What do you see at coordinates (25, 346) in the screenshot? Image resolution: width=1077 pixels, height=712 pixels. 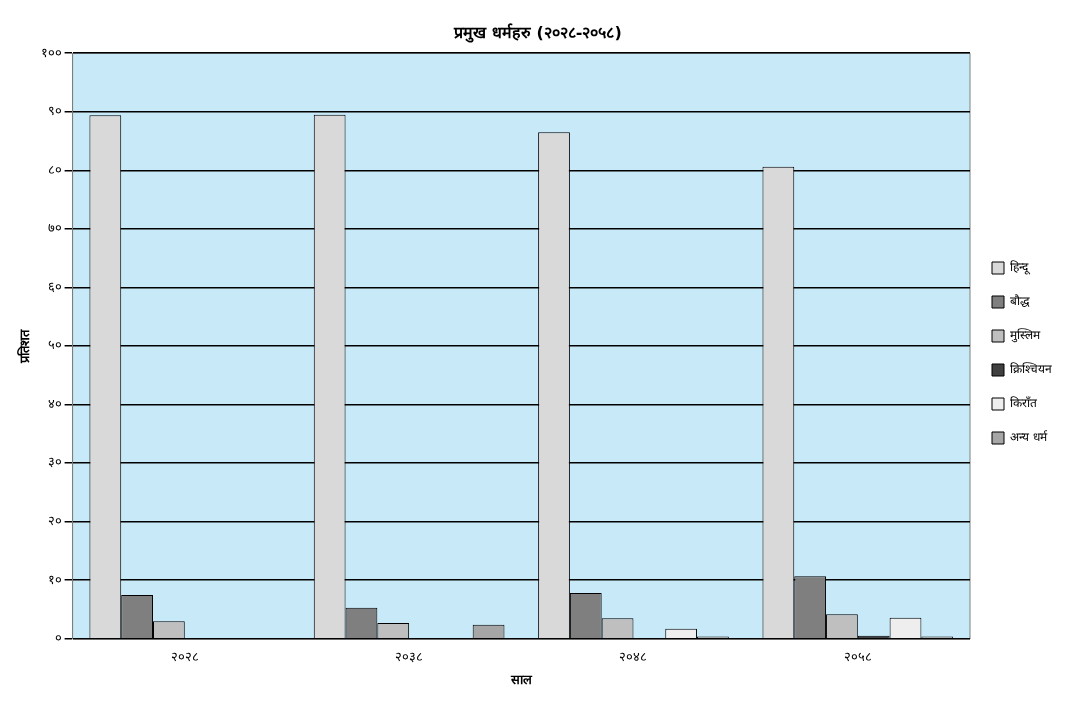 I see `y-axis-title: प्रतिशत` at bounding box center [25, 346].